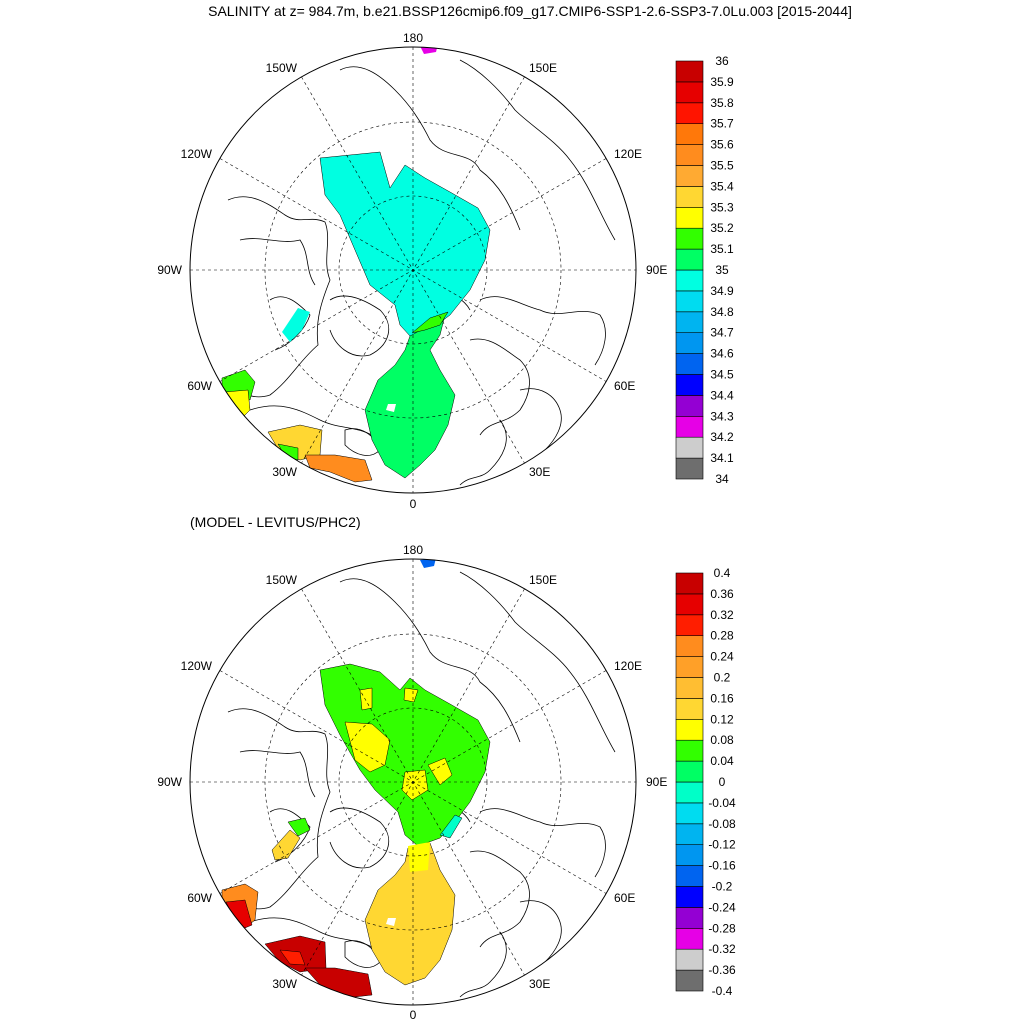 Image resolution: width=1024 pixels, height=1024 pixels. Describe the element at coordinates (366, 699) in the screenshot. I see `diff-0-08-b` at that location.